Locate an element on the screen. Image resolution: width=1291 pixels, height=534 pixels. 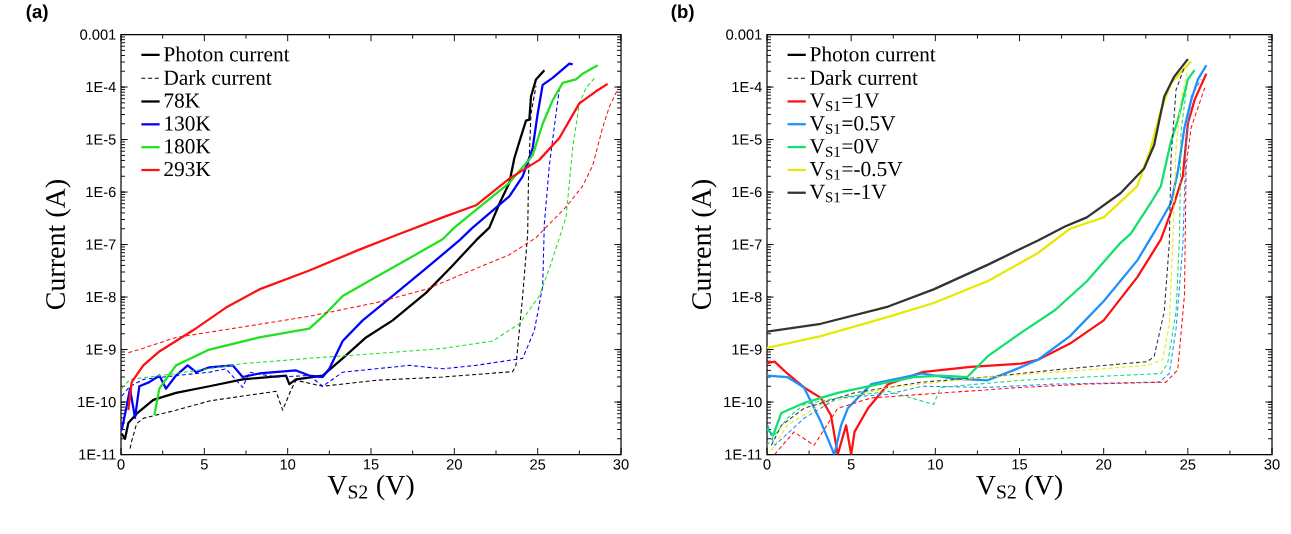
legend-label: V$_{S1}$=0V is located at coordinates (844, 148).